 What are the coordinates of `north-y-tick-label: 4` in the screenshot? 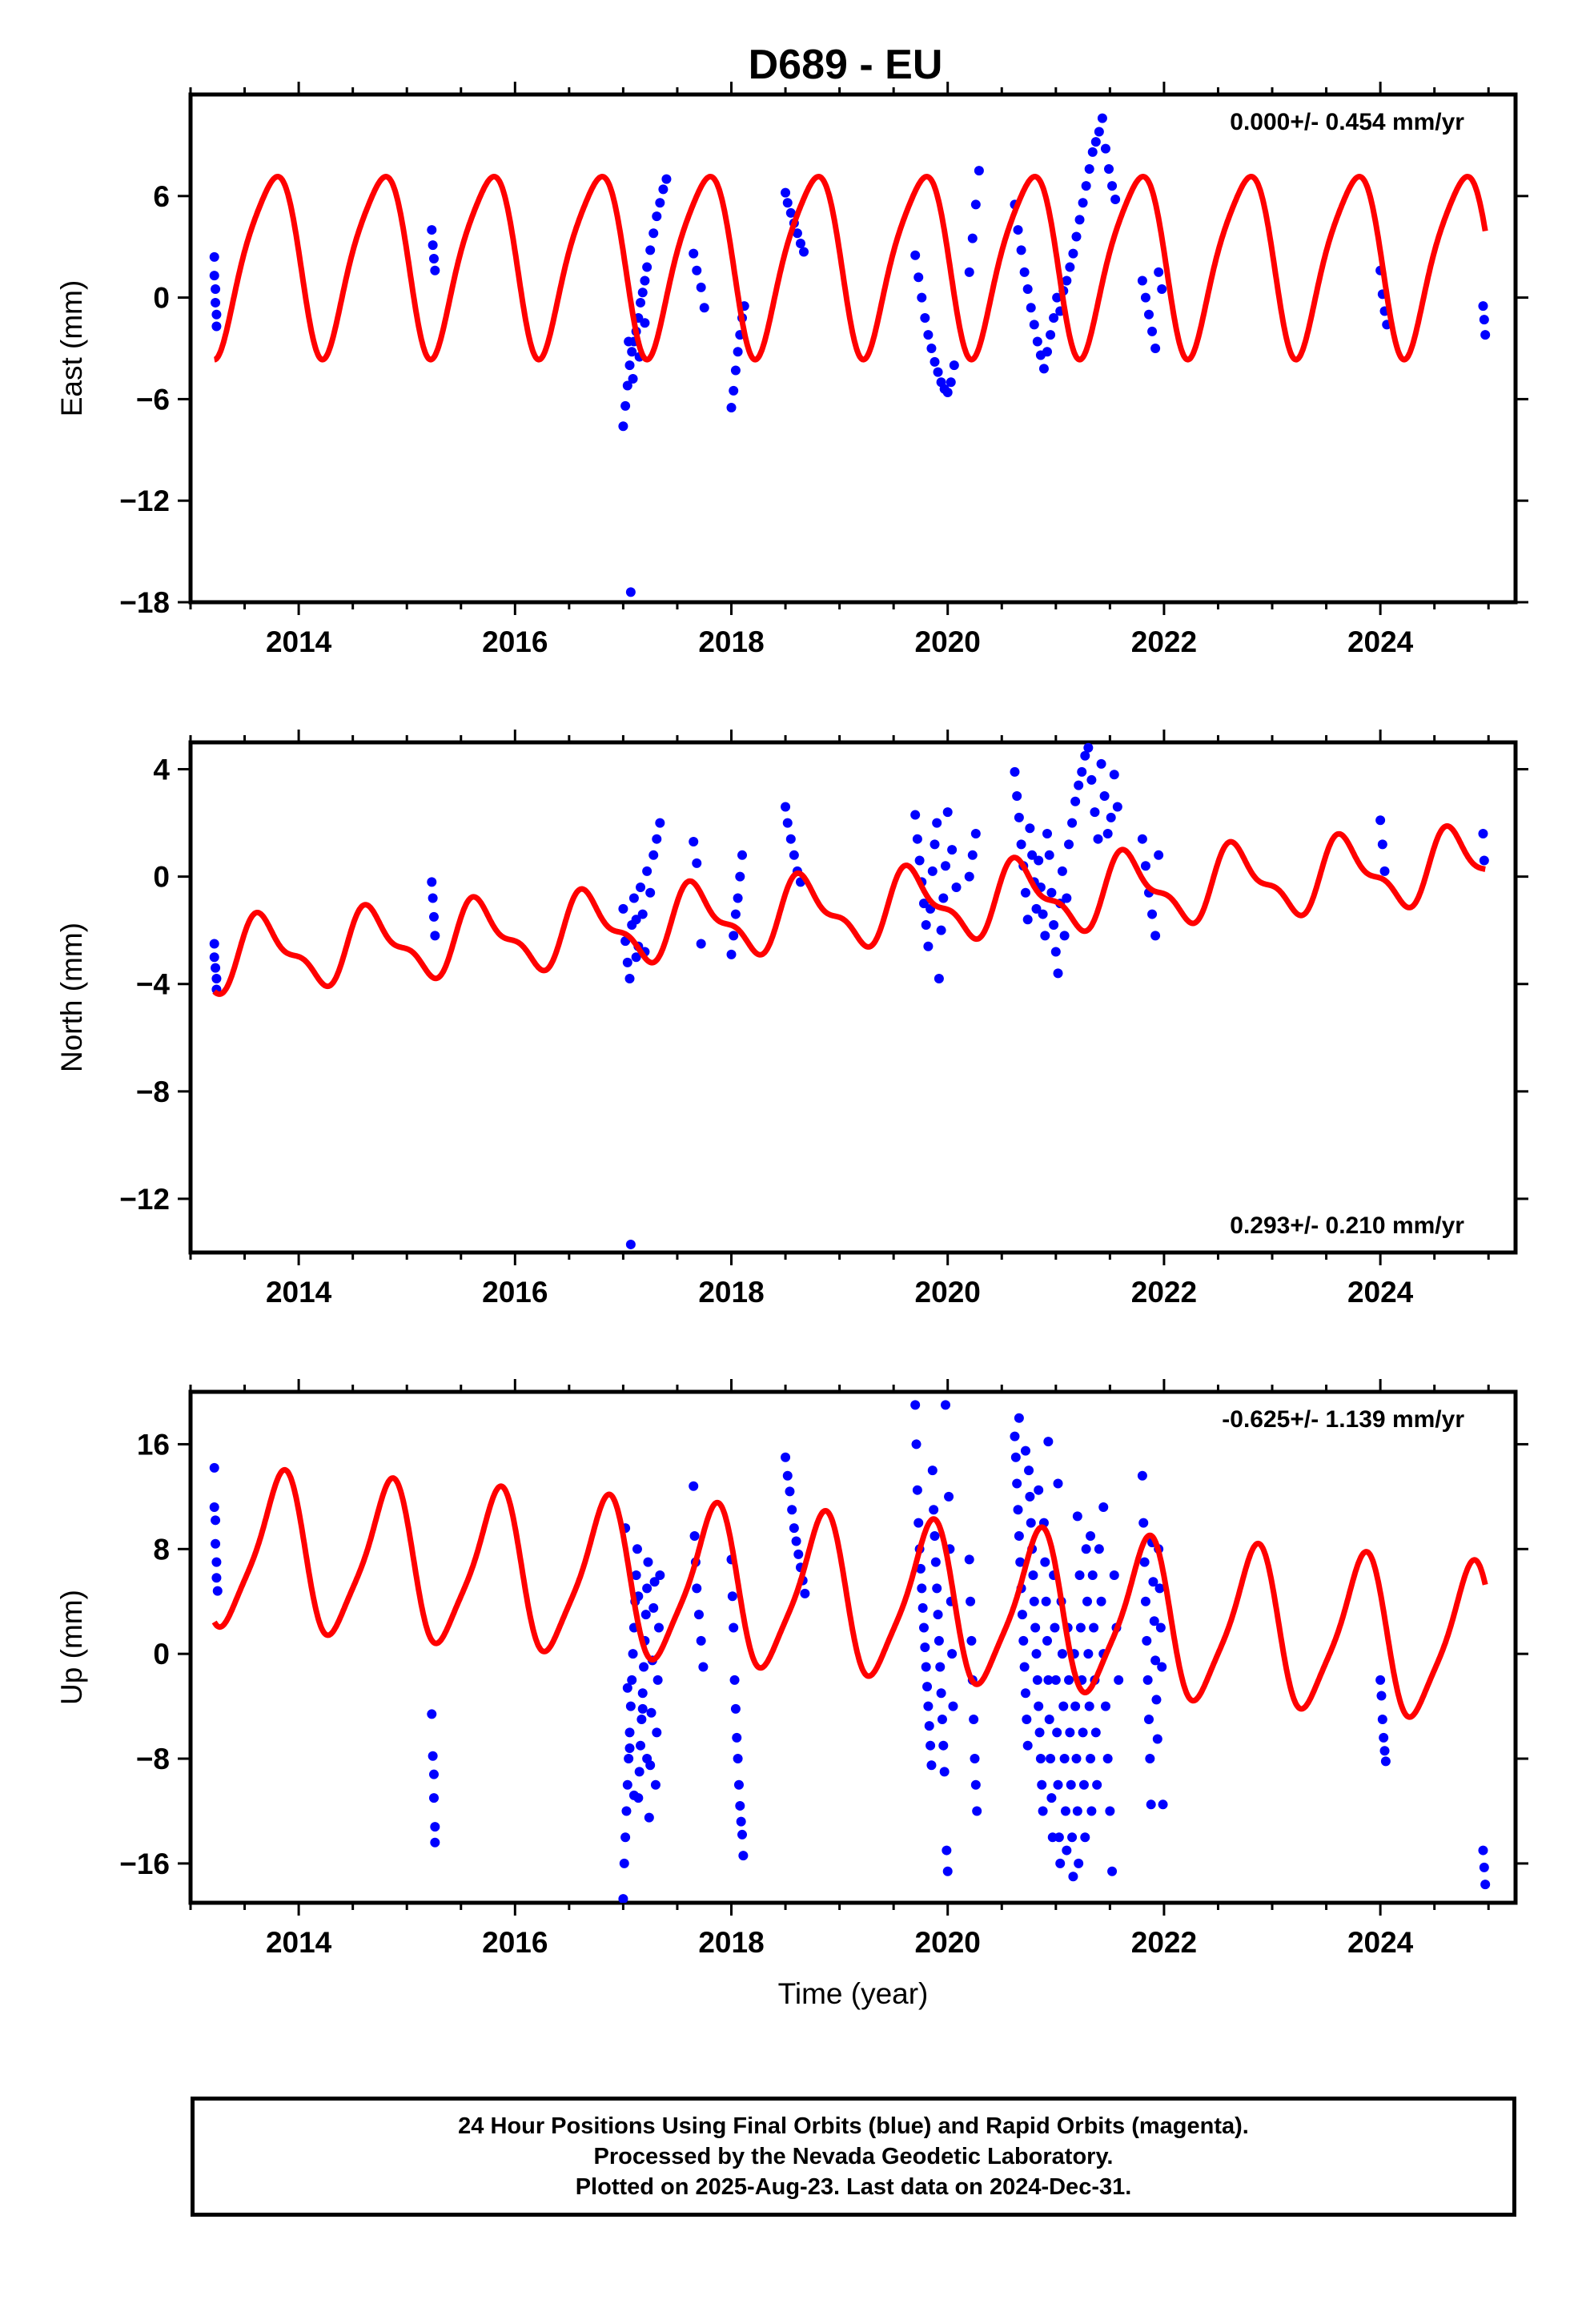 It's located at (161, 770).